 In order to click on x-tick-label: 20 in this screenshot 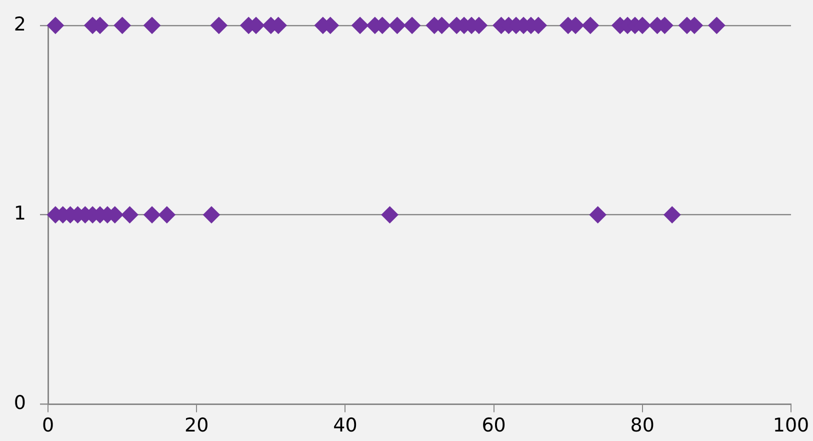, I will do `click(196, 425)`.